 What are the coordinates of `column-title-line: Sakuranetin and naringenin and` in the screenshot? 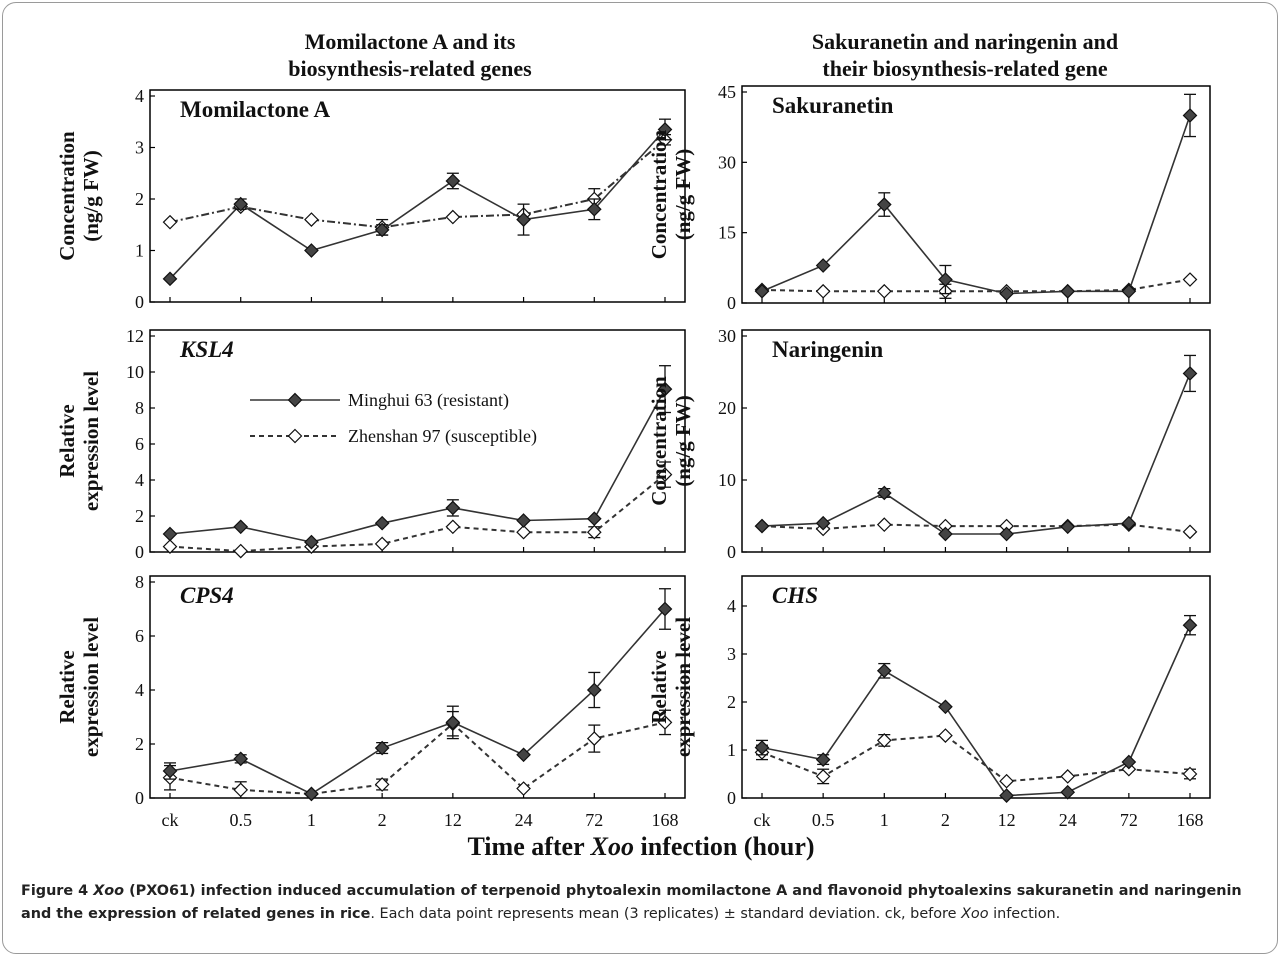 It's located at (965, 41).